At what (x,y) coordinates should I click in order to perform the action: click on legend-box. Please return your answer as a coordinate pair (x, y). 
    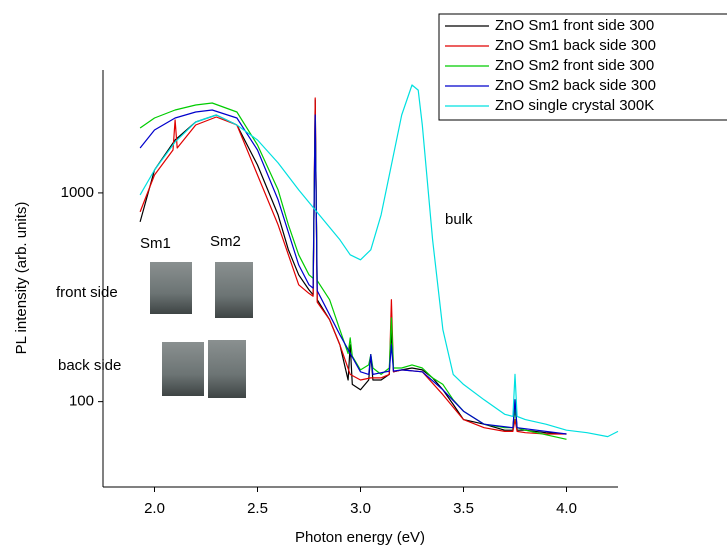
    Looking at the image, I should click on (582, 67).